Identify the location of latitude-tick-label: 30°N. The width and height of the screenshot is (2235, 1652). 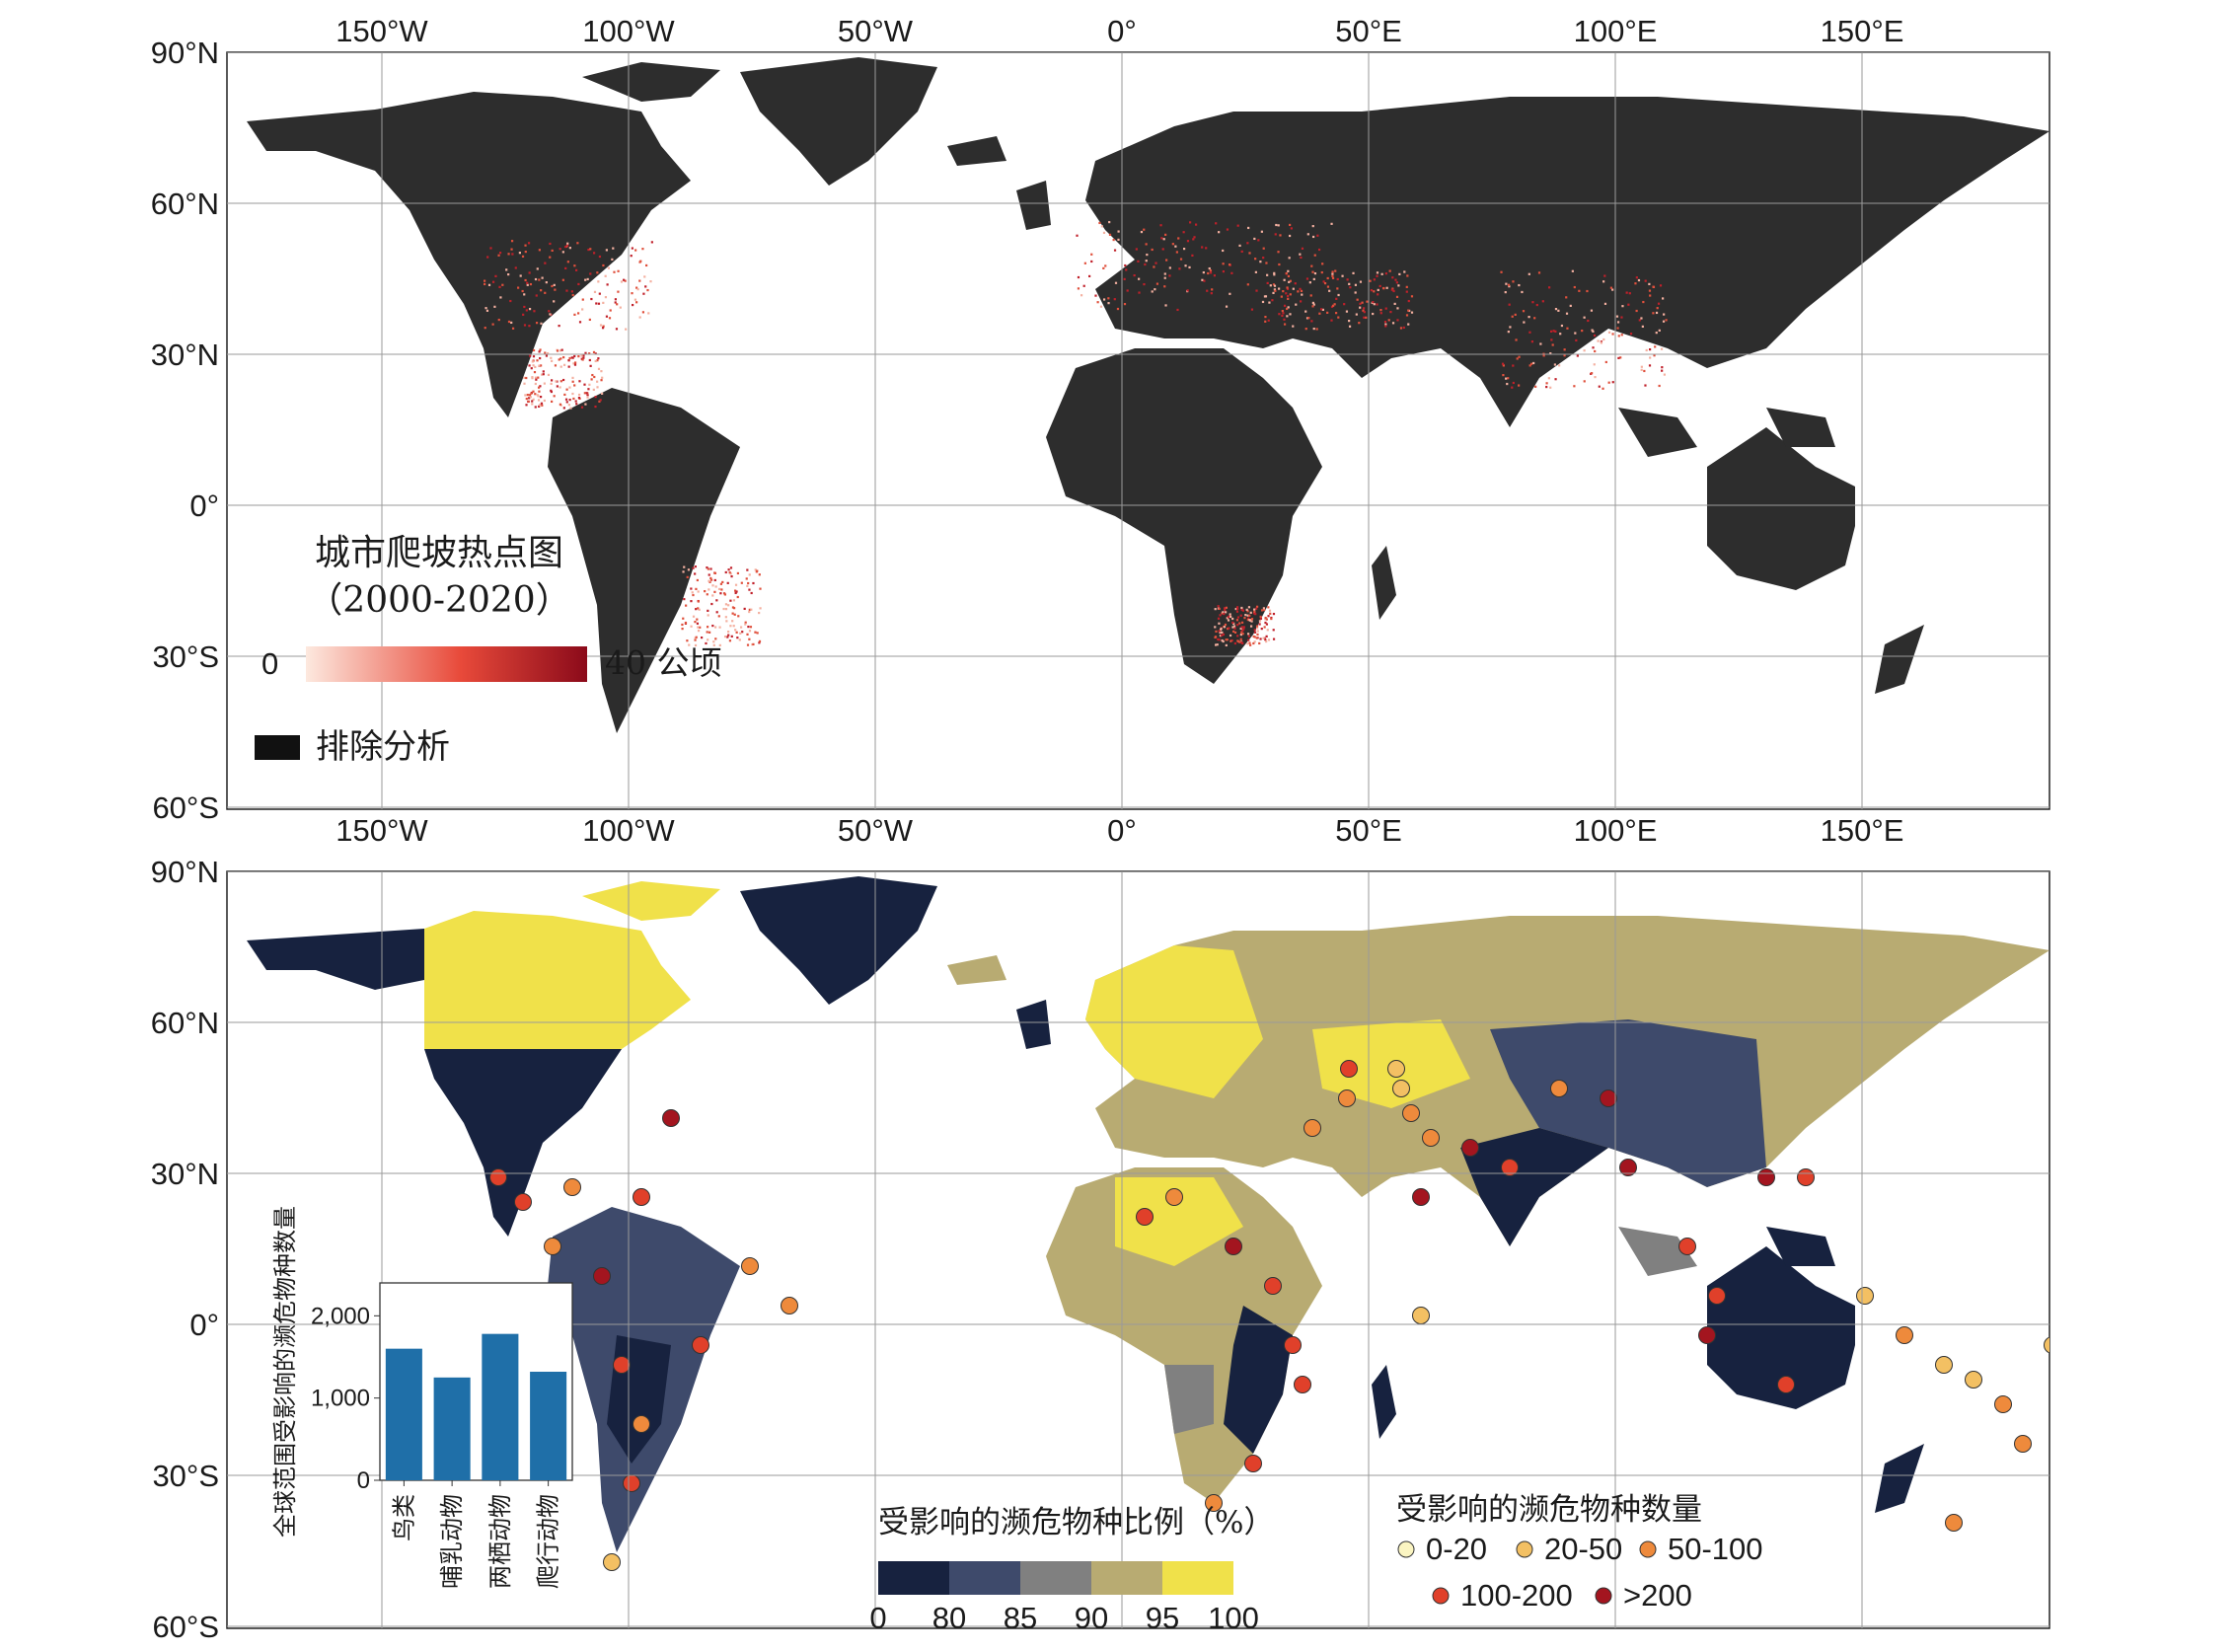
(185, 1174).